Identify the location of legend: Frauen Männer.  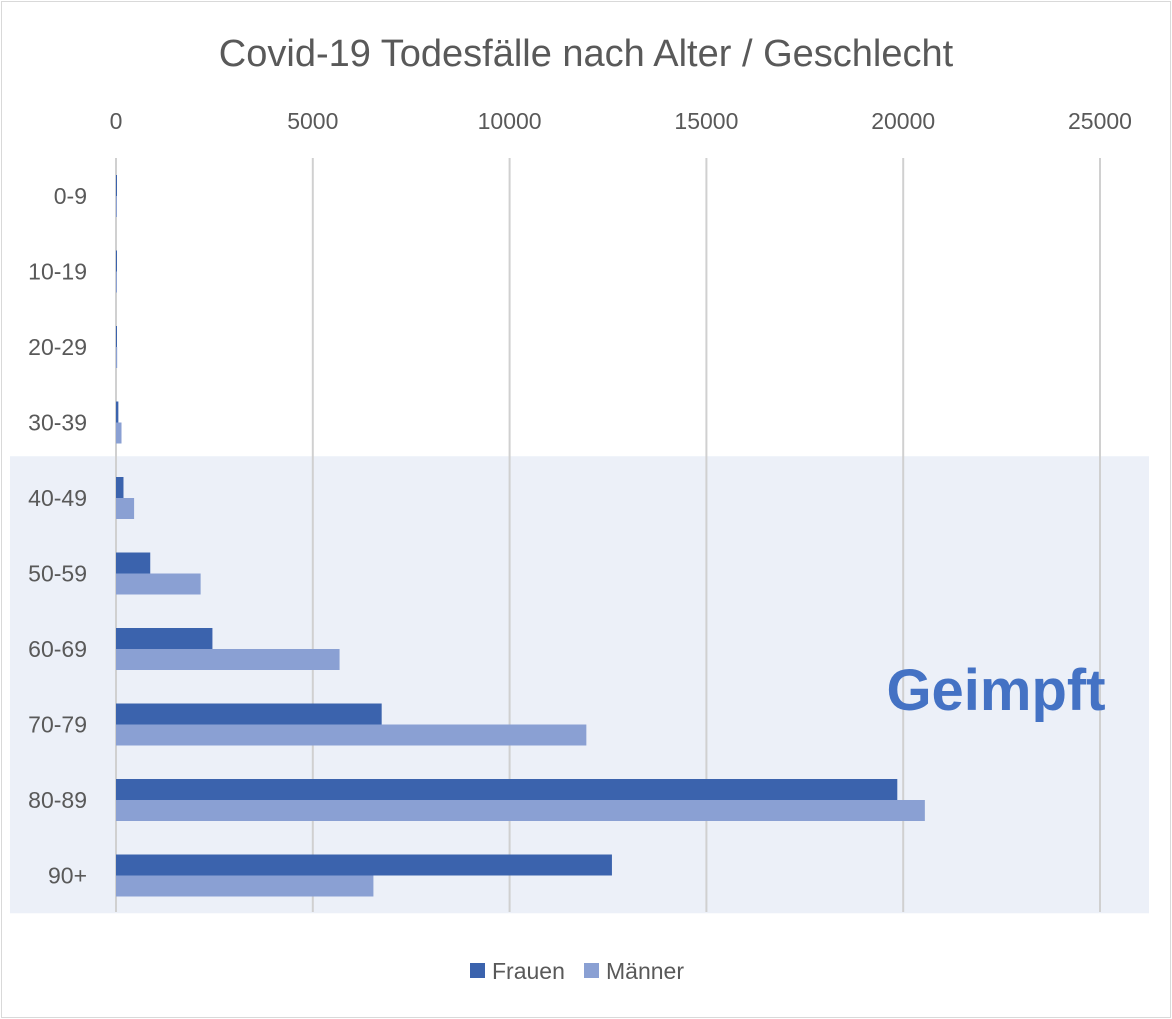
(577, 971).